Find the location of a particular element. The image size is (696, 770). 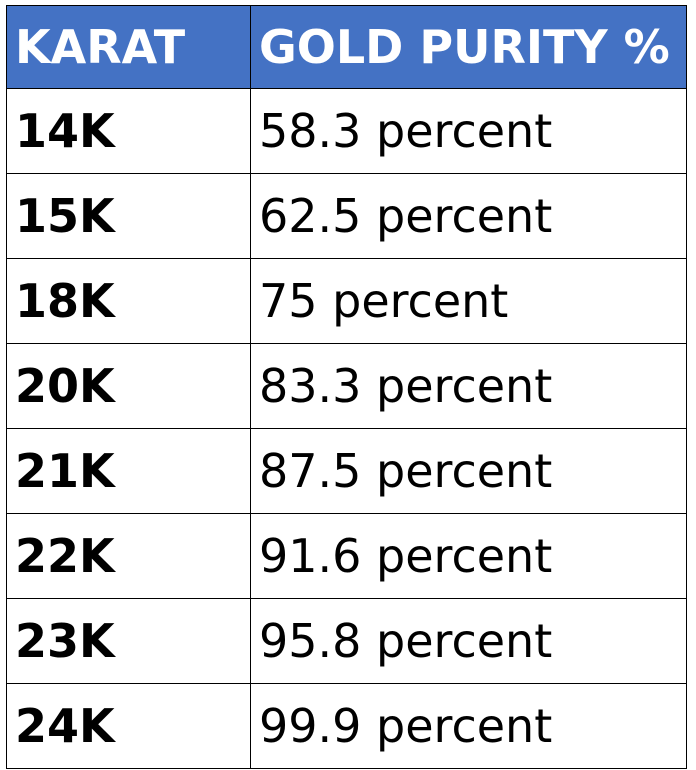

table-row: 21K 87.5 percent is located at coordinates (346, 471).